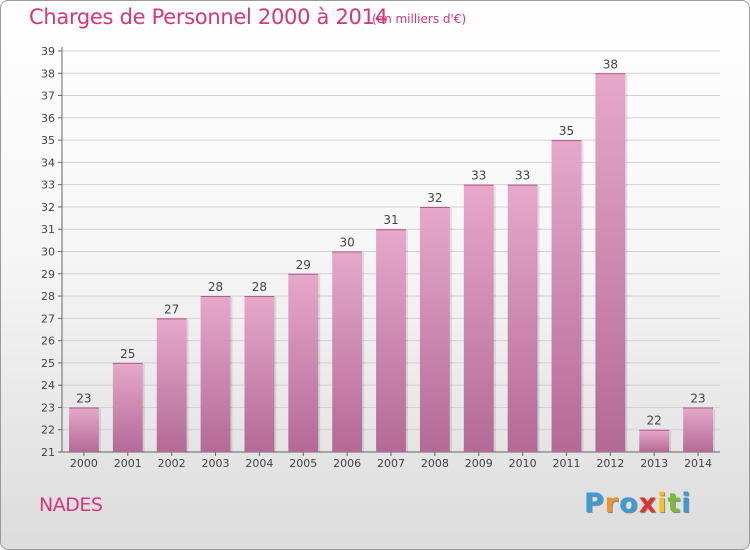  I want to click on brand-letter: r, so click(612, 503).